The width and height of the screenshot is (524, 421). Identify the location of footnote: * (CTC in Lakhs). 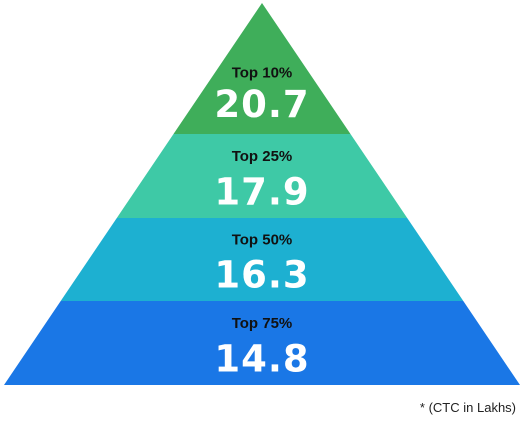
(467, 407).